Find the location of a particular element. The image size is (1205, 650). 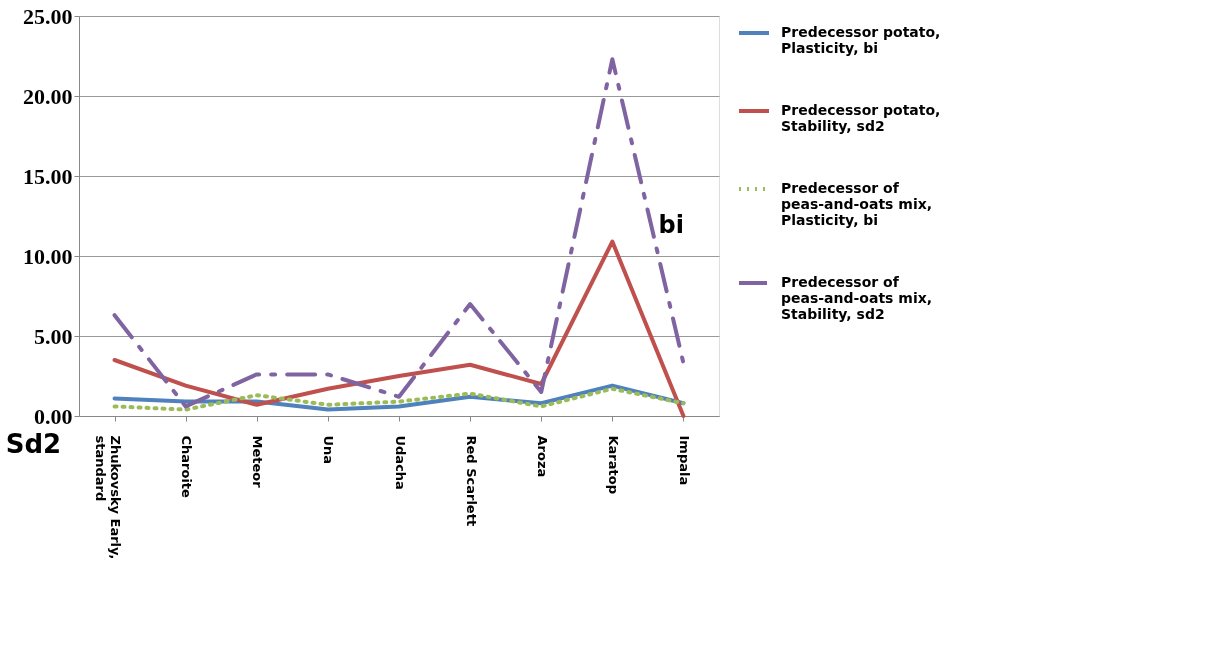

x-tick-label: Impala is located at coordinates (684, 460).